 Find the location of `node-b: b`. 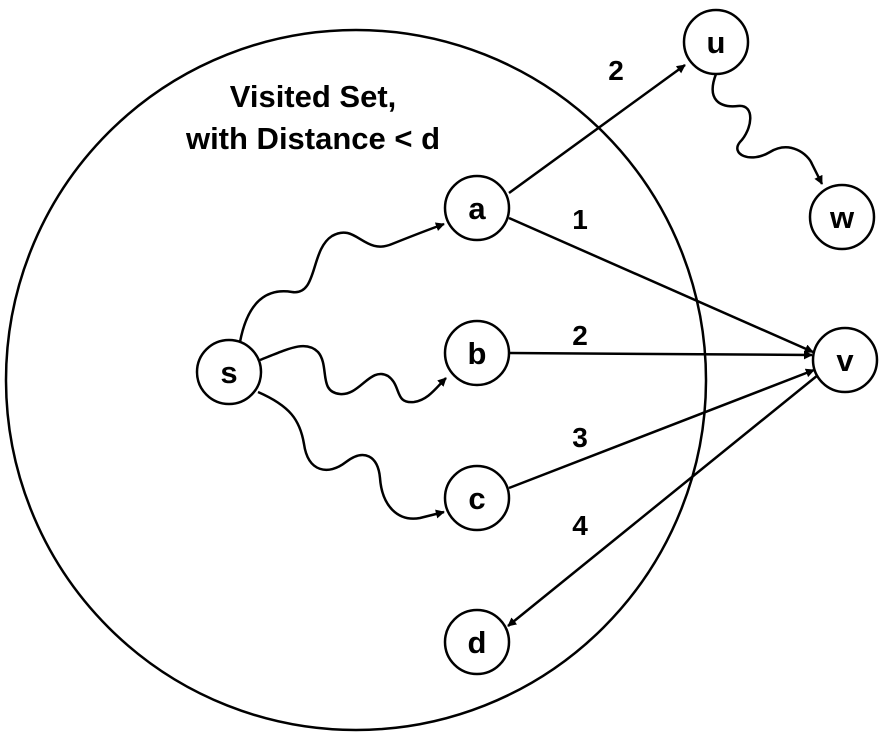

node-b: b is located at coordinates (477, 353).